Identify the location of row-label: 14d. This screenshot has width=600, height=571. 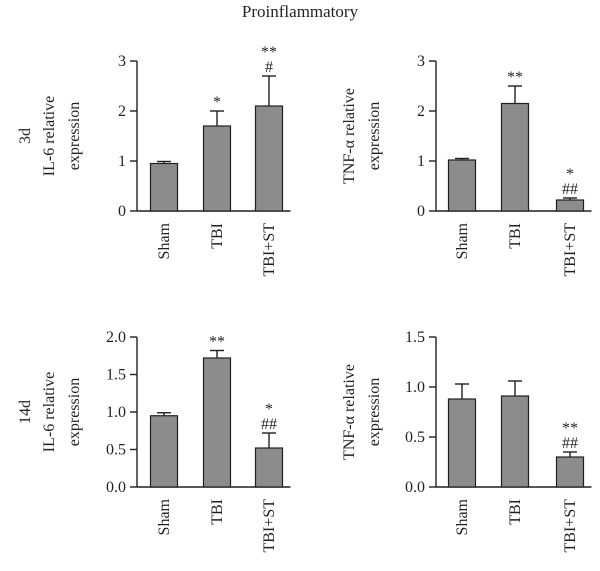
(25, 412).